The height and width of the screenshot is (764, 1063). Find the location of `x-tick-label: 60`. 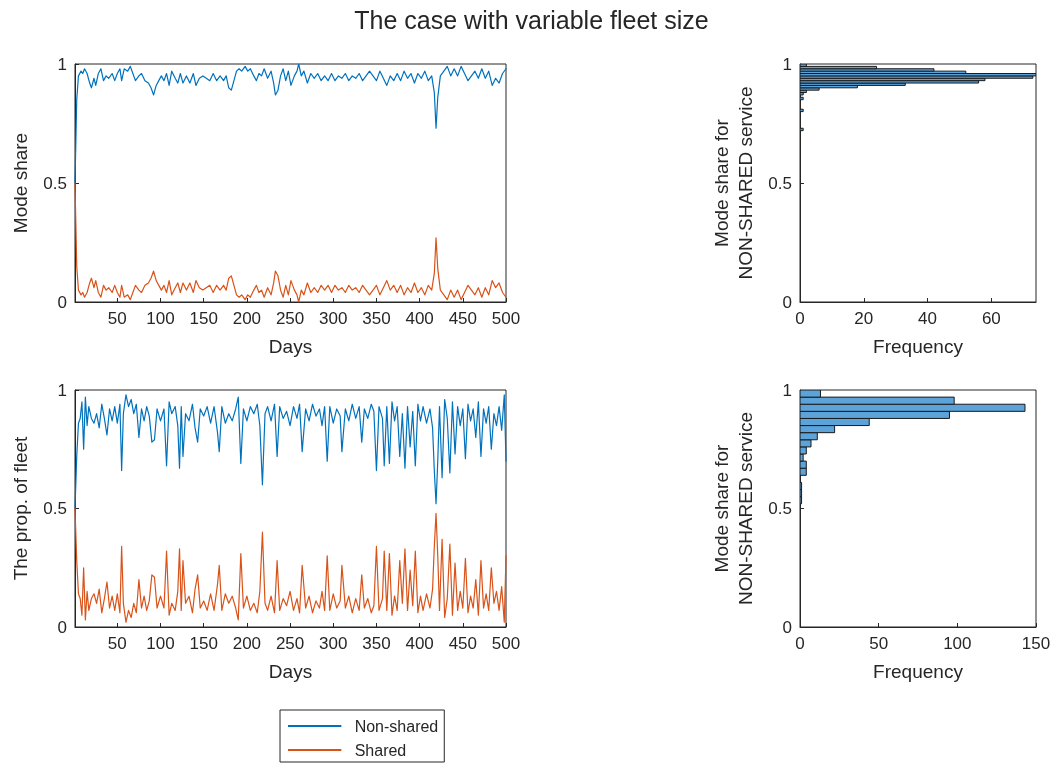

x-tick-label: 60 is located at coordinates (991, 318).